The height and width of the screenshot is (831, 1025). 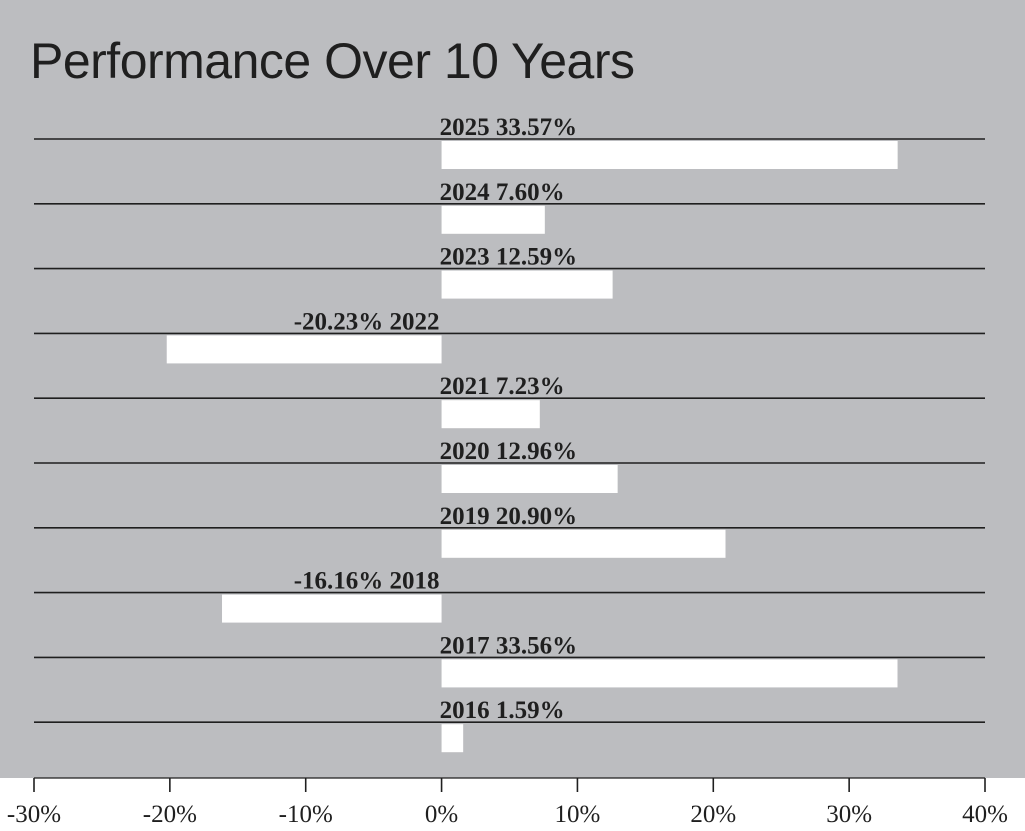 I want to click on x-tick-label-6: 30%, so click(x=849, y=814).